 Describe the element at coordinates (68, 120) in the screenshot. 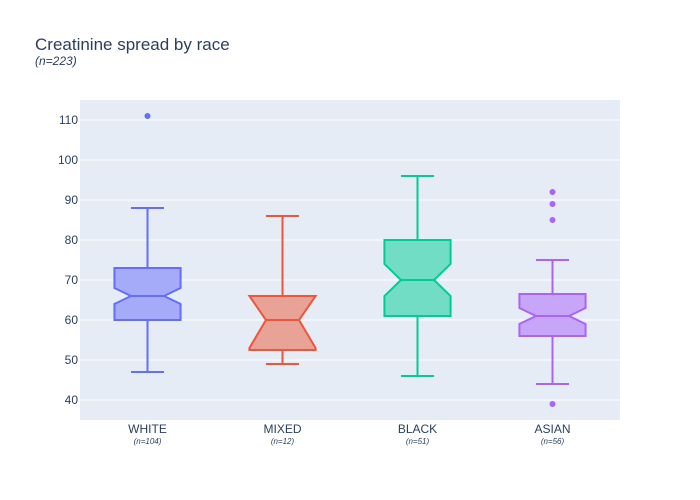

I see `y-tick-label: 110` at that location.